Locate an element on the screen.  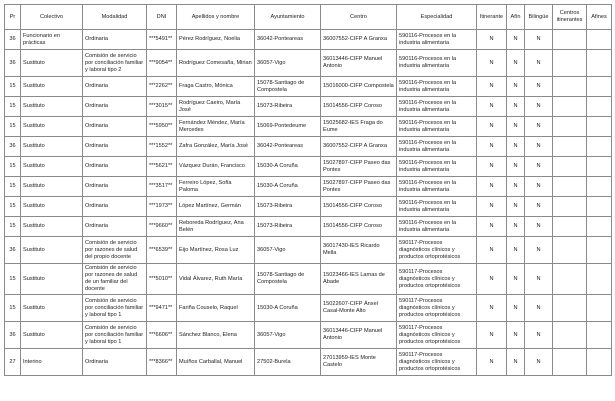
cell-apellidos-nombre: Rodríguez Caeiro, María José is located at coordinates (215, 106).